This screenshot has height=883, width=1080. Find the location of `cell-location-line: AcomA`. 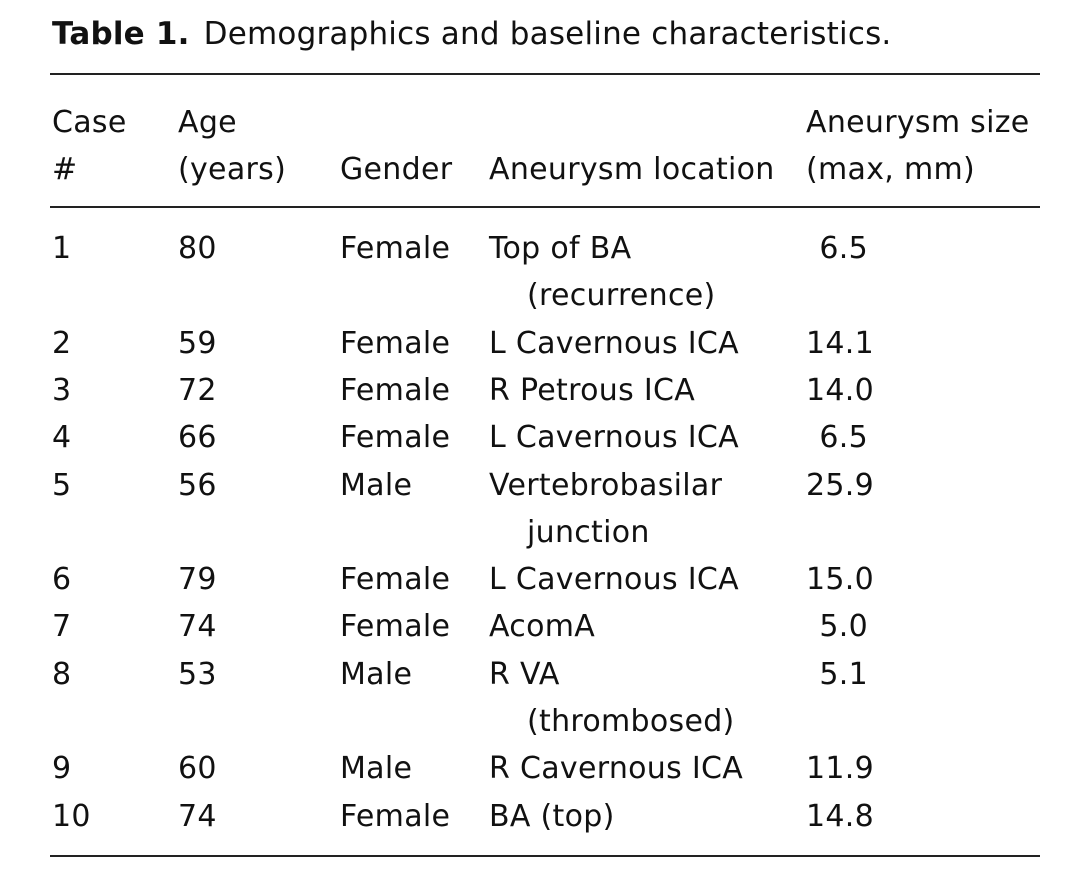

cell-location-line: AcomA is located at coordinates (542, 627).